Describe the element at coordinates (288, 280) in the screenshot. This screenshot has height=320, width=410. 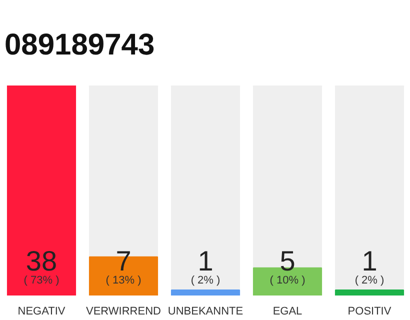
I see `annotation: ( 10% )` at that location.